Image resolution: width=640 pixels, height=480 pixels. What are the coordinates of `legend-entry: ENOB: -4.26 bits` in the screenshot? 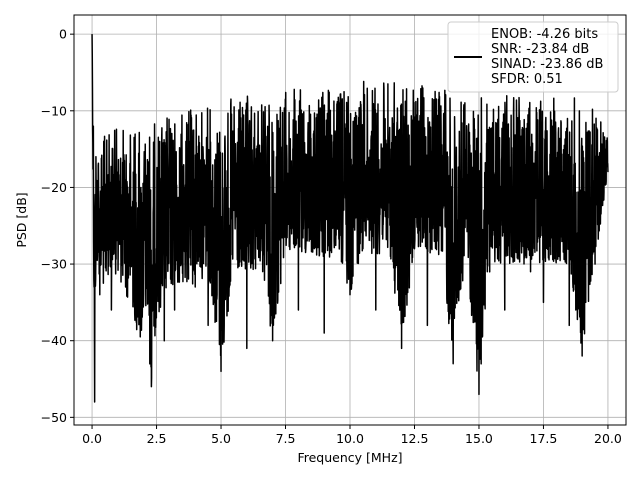 It's located at (544, 34).